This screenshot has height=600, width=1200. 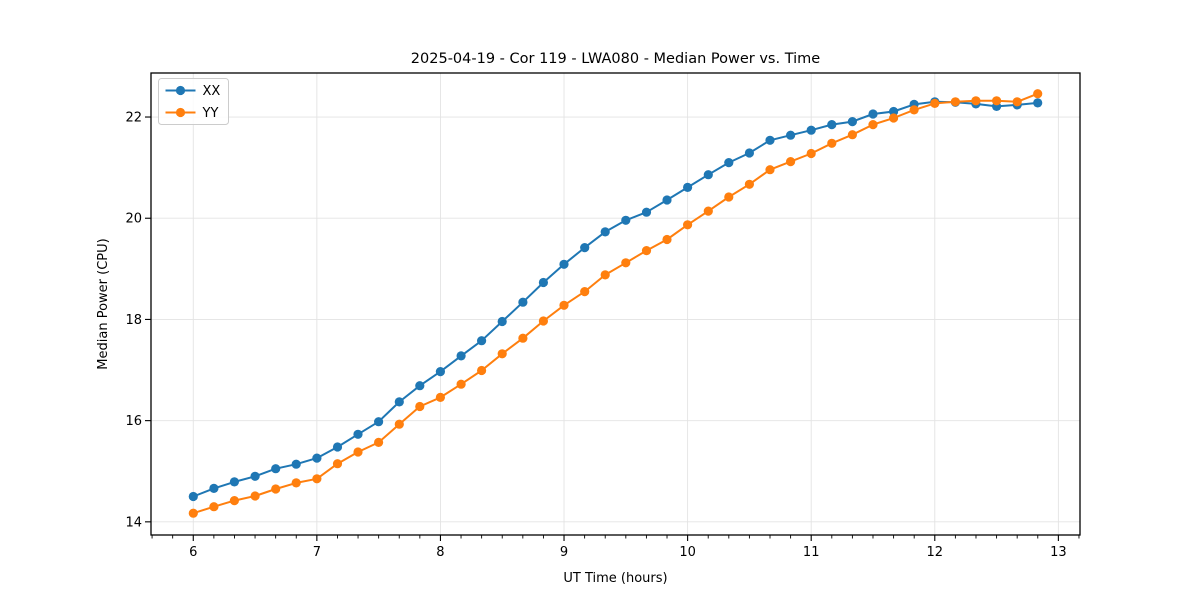 I want to click on x-tick-label: 11, so click(x=811, y=552).